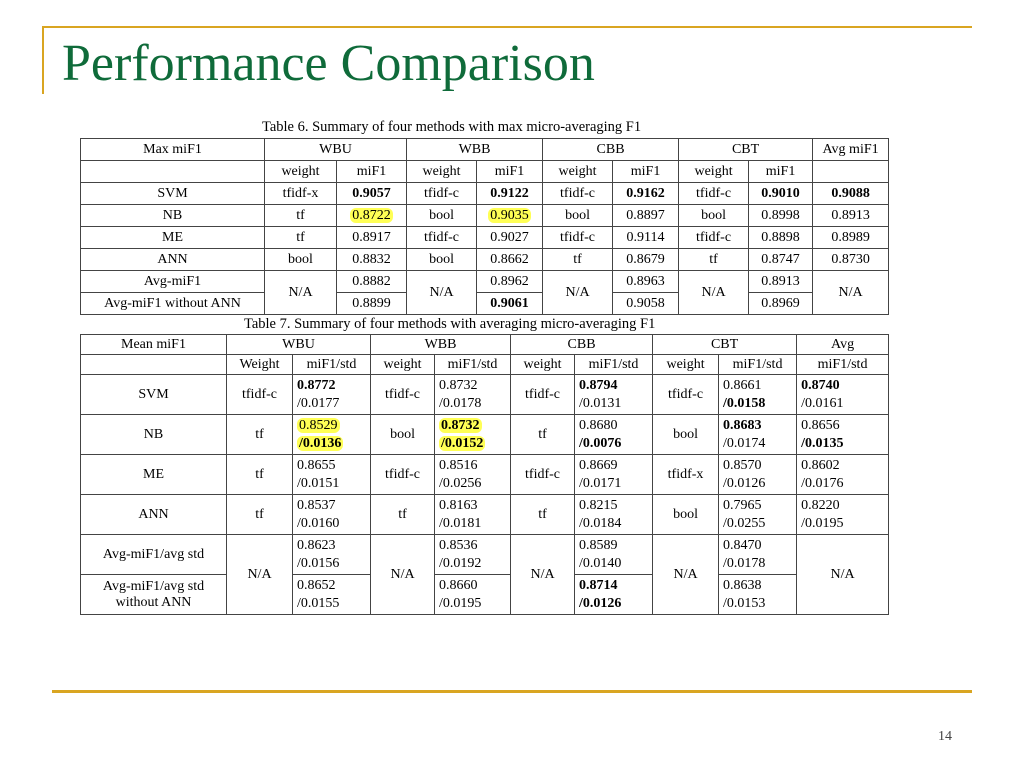 The width and height of the screenshot is (1024, 768). What do you see at coordinates (758, 514) in the screenshot?
I see `value-cell: 0.7965/0.0255` at bounding box center [758, 514].